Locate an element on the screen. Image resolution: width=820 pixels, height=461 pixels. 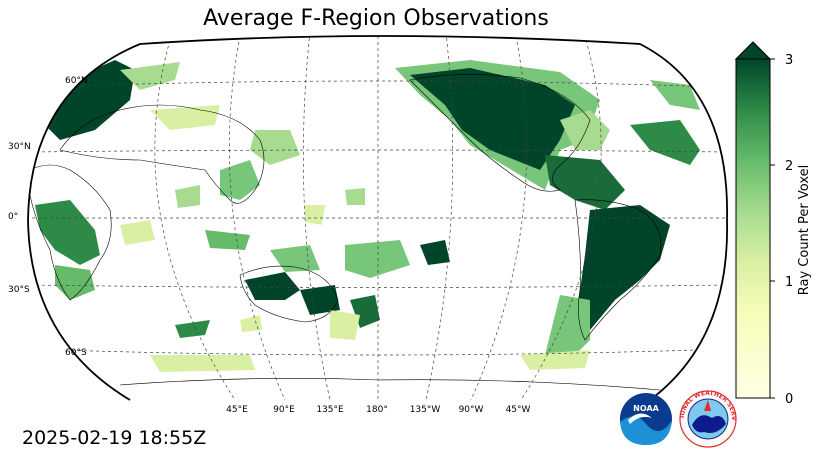
map-title: Average F-Region Observations is located at coordinates (376, 18).